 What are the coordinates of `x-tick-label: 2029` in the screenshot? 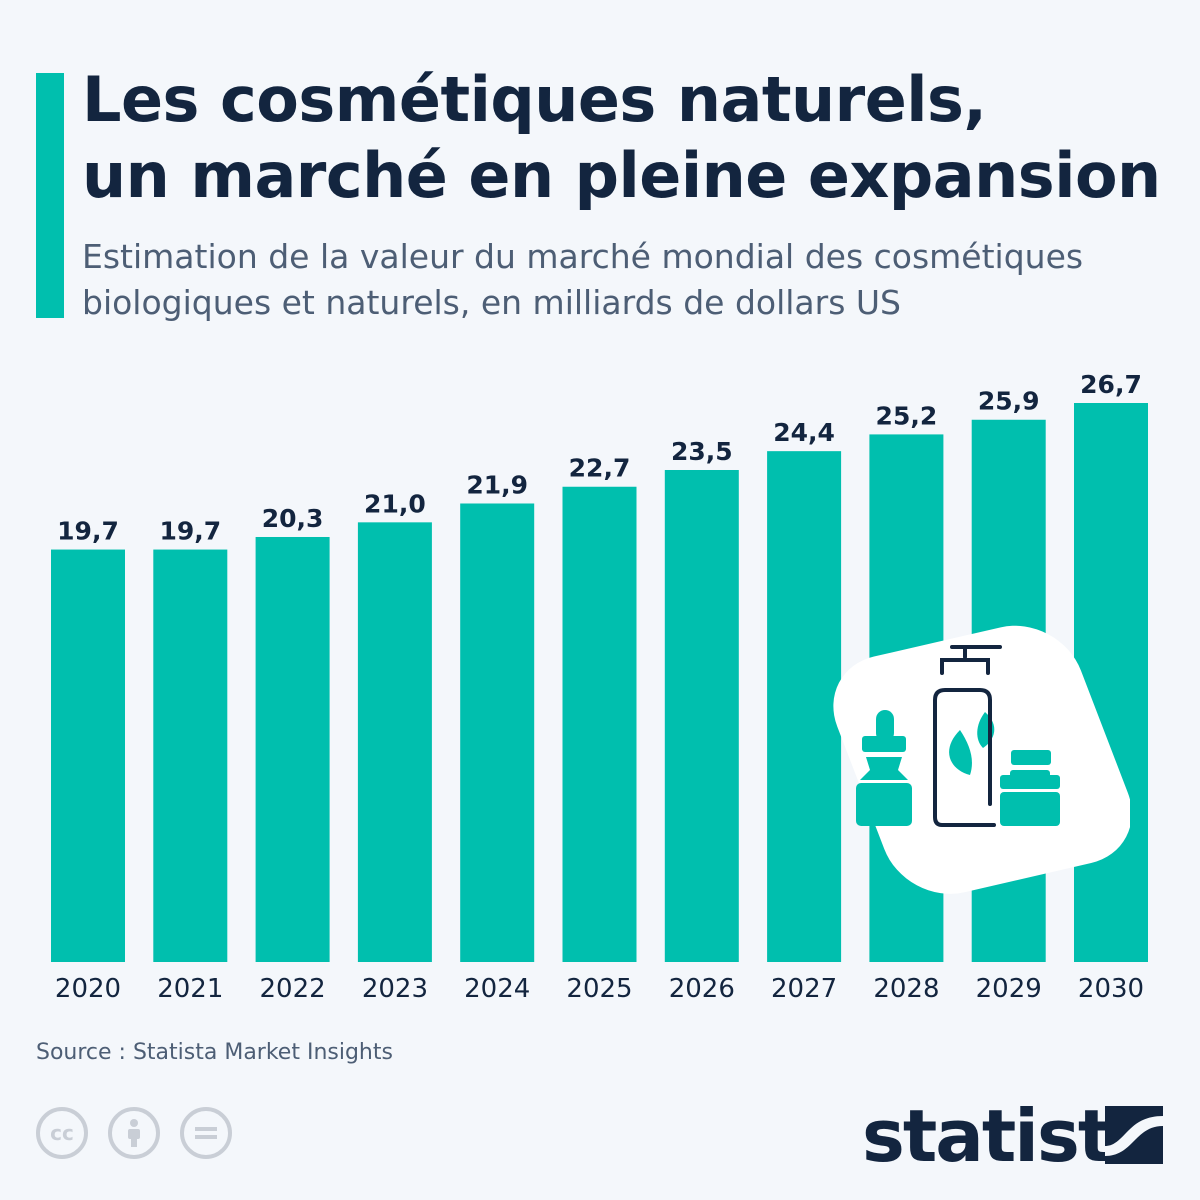 It's located at (1009, 989).